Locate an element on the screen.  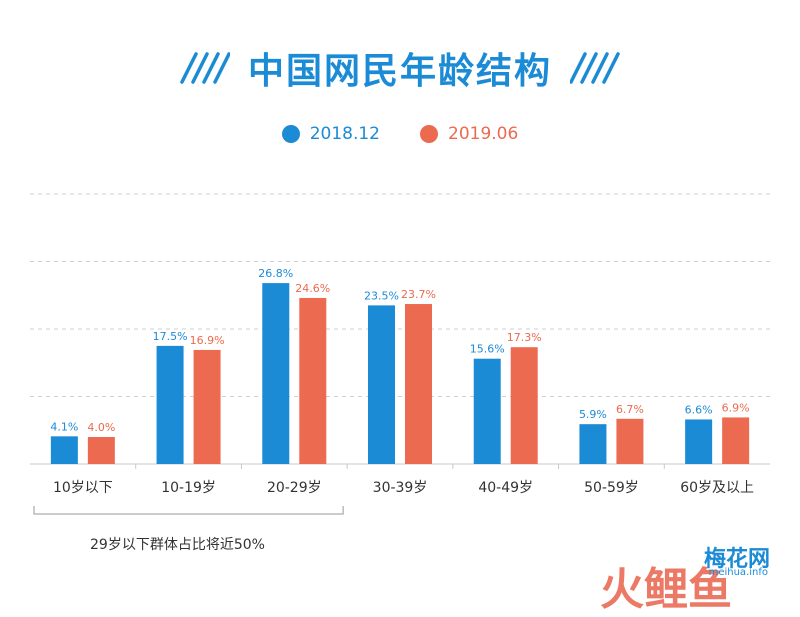
data-label: 26.8% is located at coordinates (275, 273).